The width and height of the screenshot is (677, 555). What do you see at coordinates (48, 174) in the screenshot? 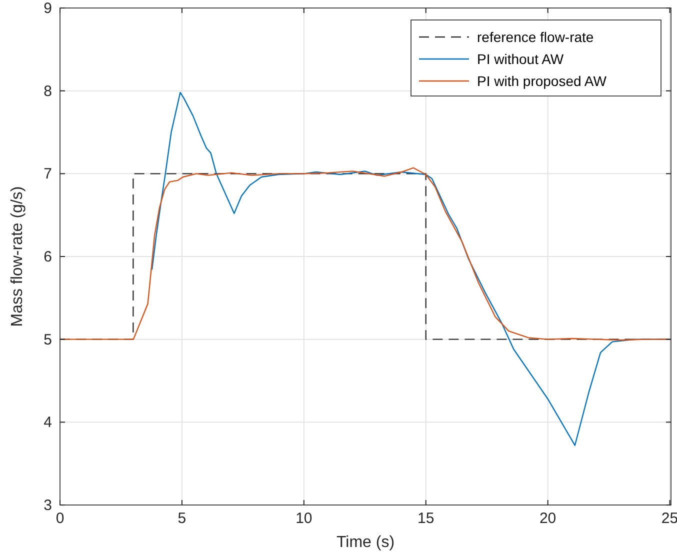
I see `y-tick-label: 7` at bounding box center [48, 174].